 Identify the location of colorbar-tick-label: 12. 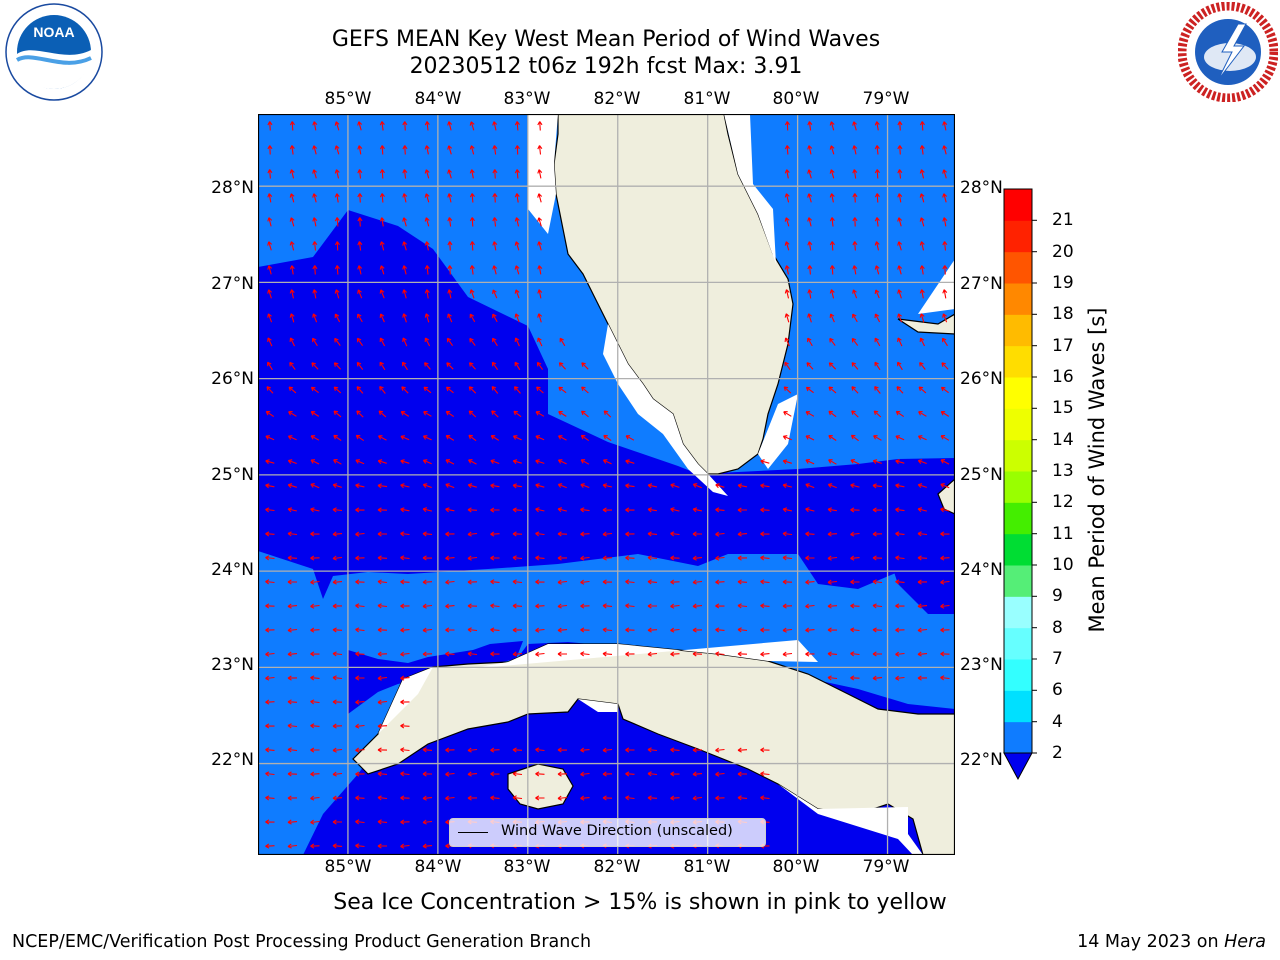
(1063, 502).